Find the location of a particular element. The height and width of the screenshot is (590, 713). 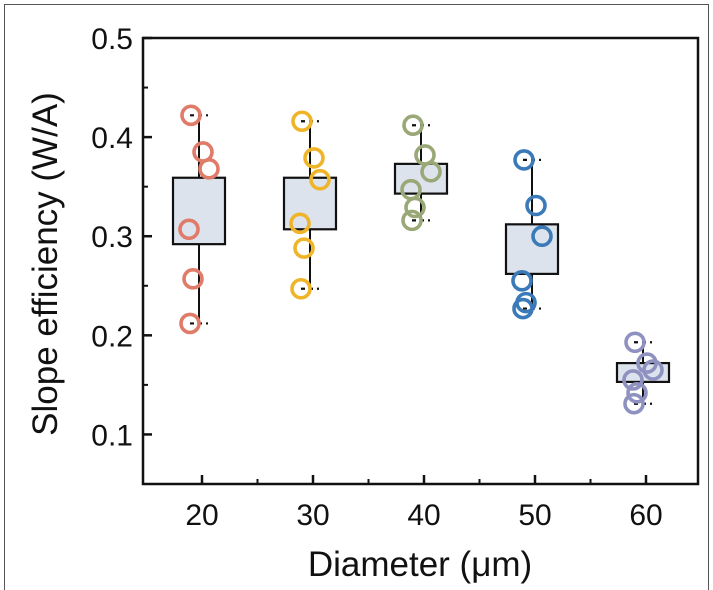

y-tick-label: 0.2 is located at coordinates (112, 336).